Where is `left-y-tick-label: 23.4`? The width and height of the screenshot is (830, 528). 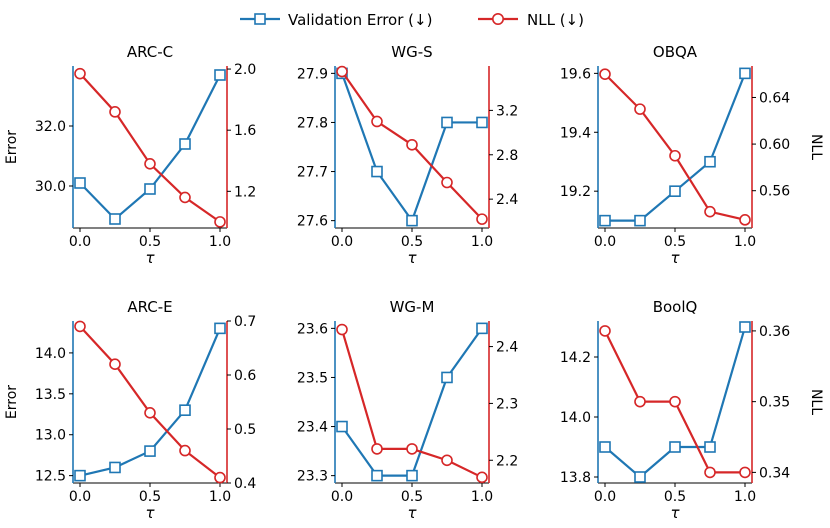
left-y-tick-label: 23.4 is located at coordinates (312, 428).